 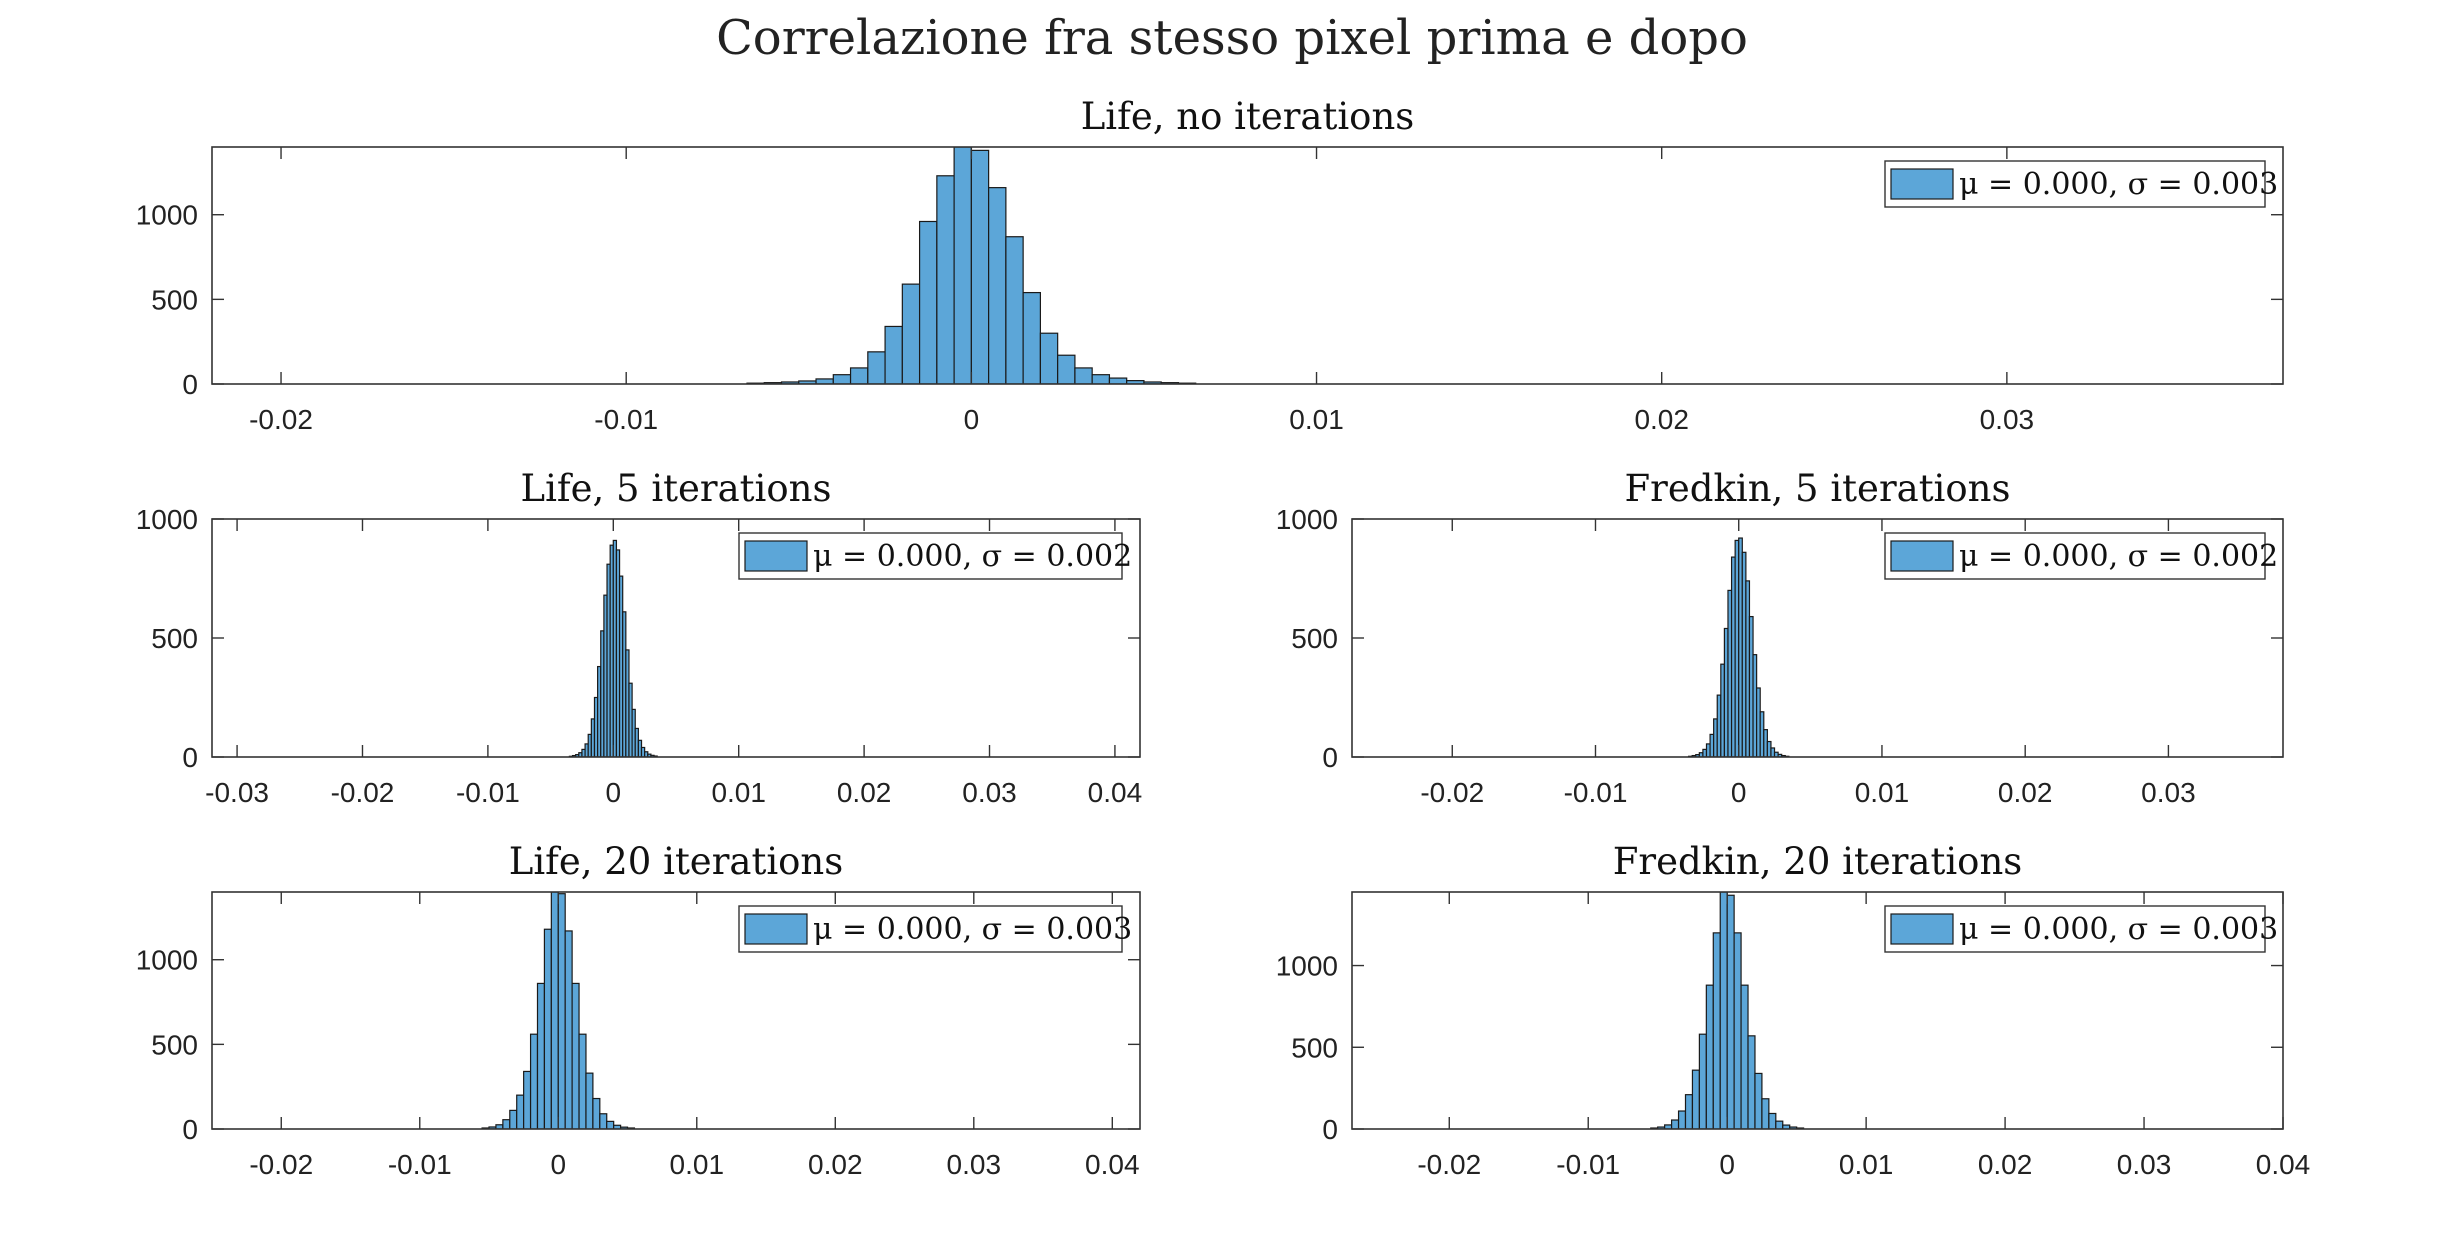 What do you see at coordinates (1818, 861) in the screenshot?
I see `panel-title: Fredkin, 20 iterations` at bounding box center [1818, 861].